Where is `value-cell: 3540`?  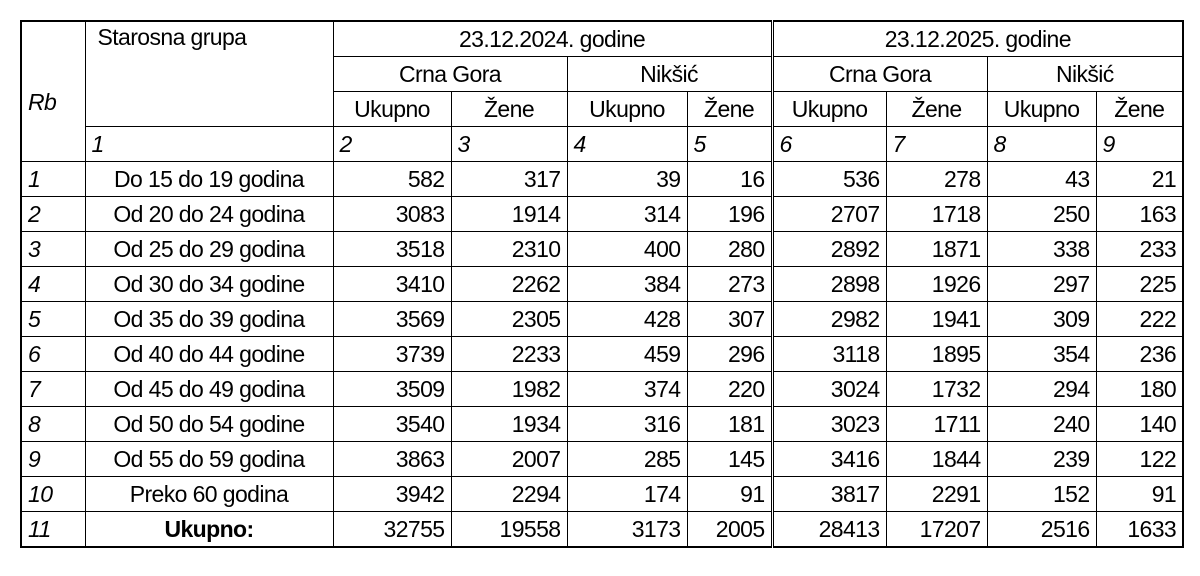 value-cell: 3540 is located at coordinates (392, 424).